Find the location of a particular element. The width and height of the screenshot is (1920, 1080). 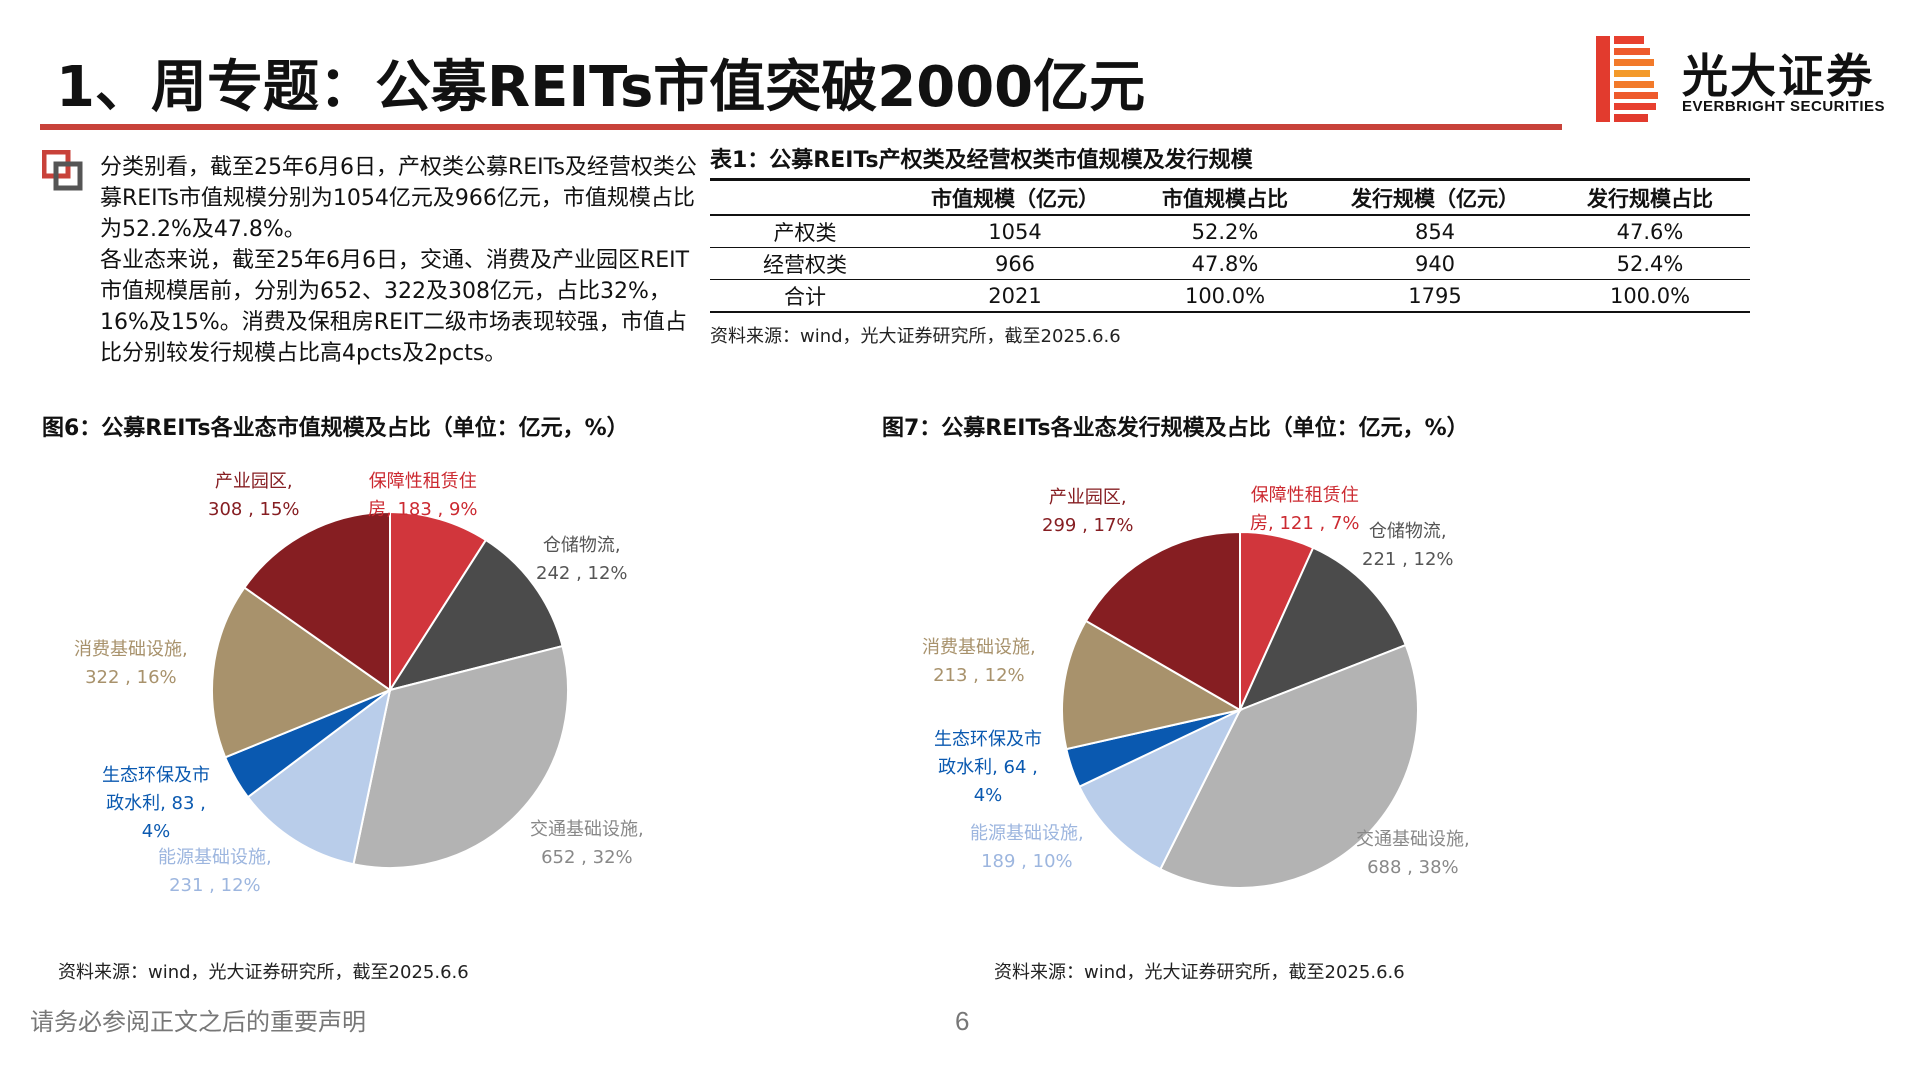

everbright-logo-icon is located at coordinates (1627, 79).